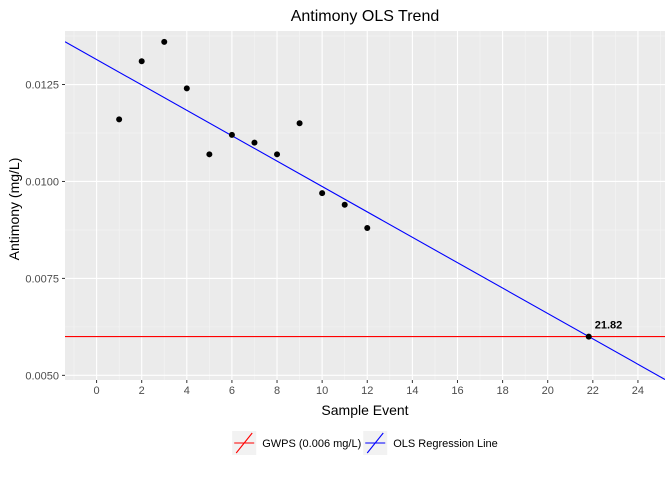  I want to click on legend-item: OLS Regression Line, so click(430, 443).